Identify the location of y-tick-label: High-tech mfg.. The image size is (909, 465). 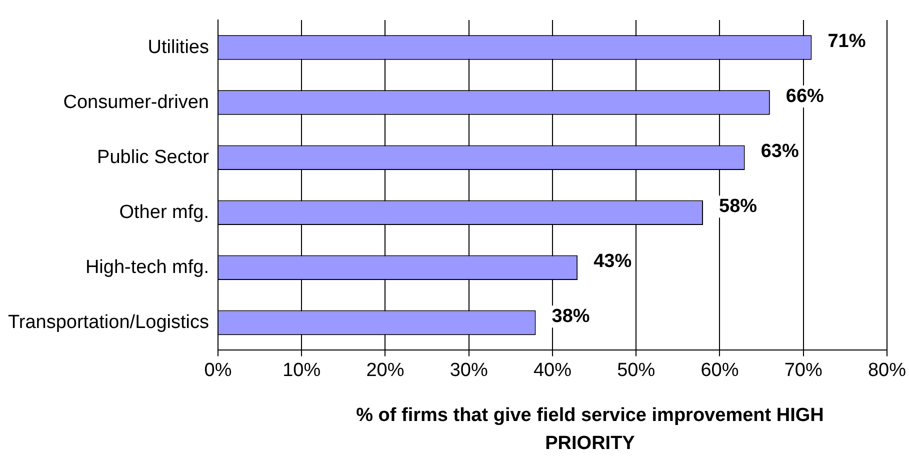
(147, 267).